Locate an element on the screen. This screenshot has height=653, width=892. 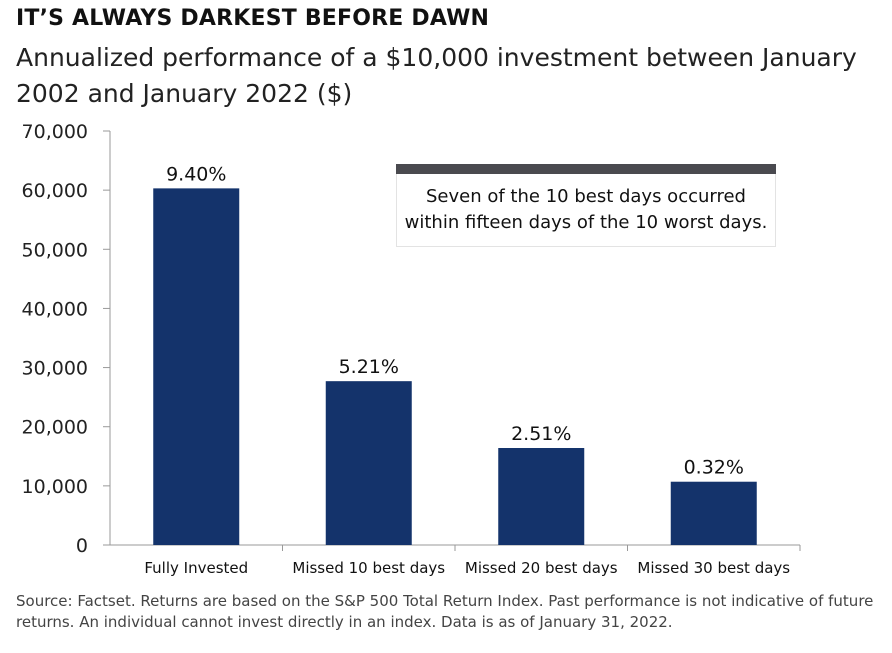
y-tick-label: 40,000 is located at coordinates (55, 309).